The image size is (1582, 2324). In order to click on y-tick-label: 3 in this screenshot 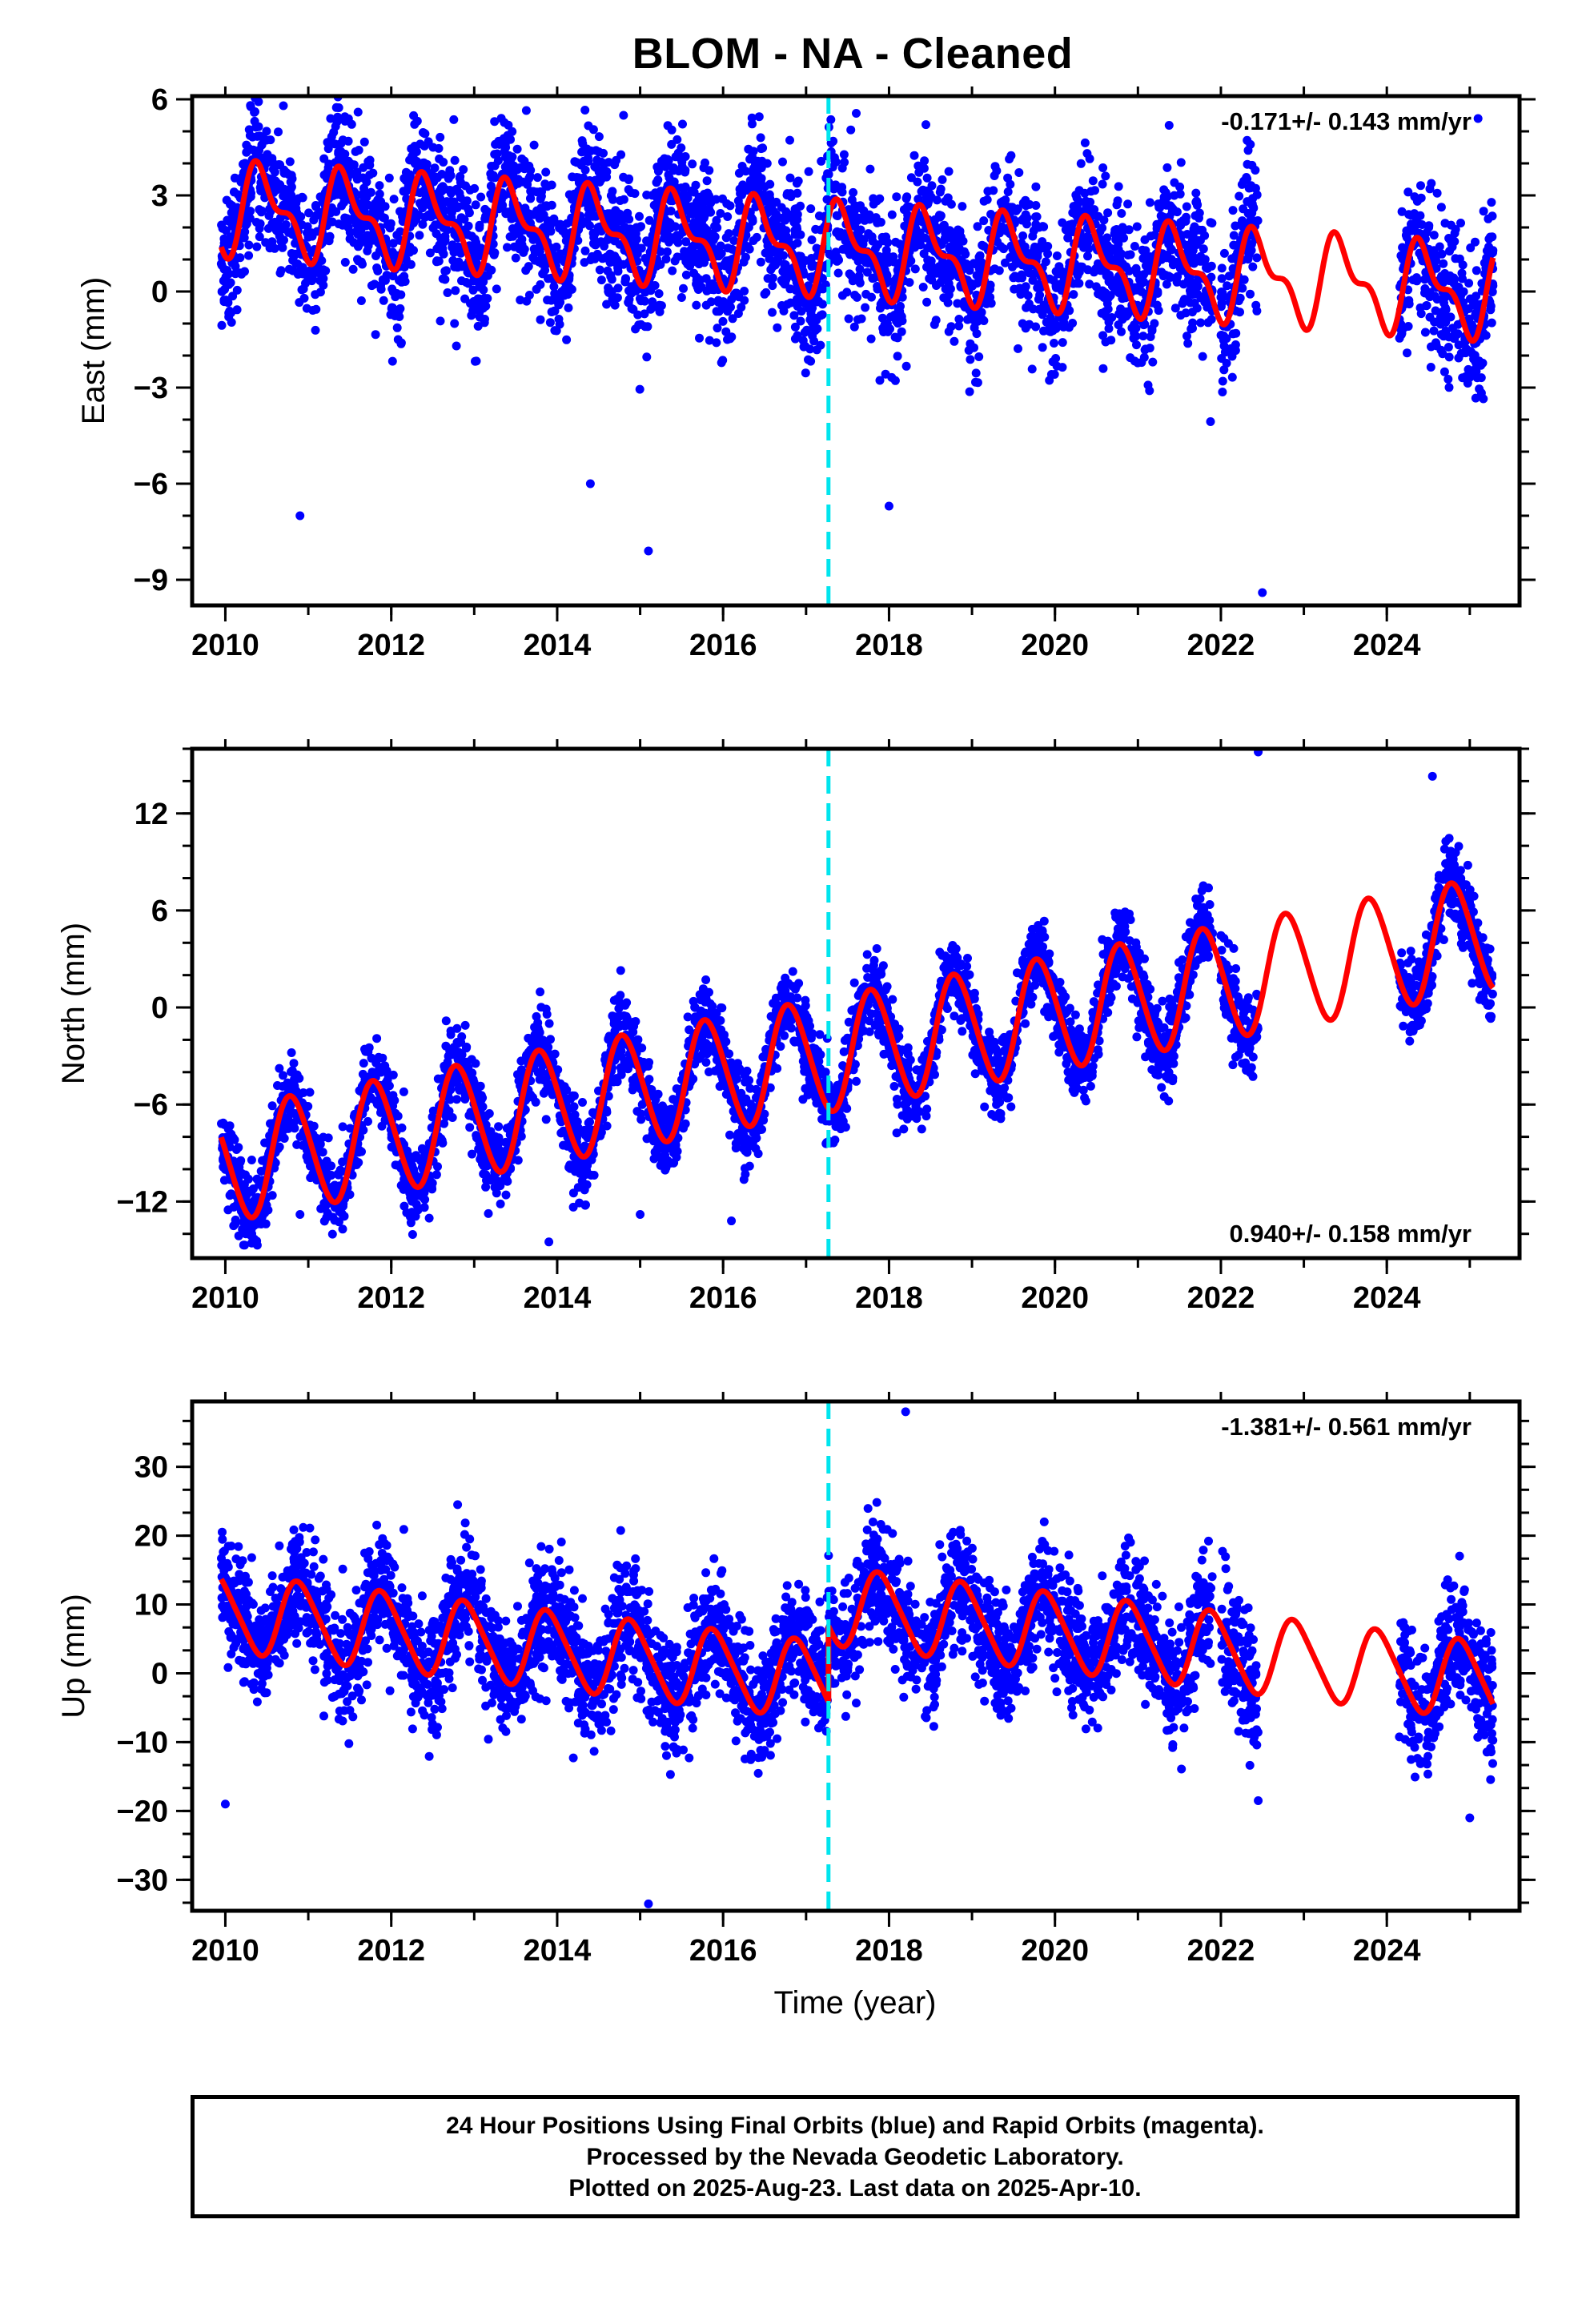, I will do `click(159, 196)`.